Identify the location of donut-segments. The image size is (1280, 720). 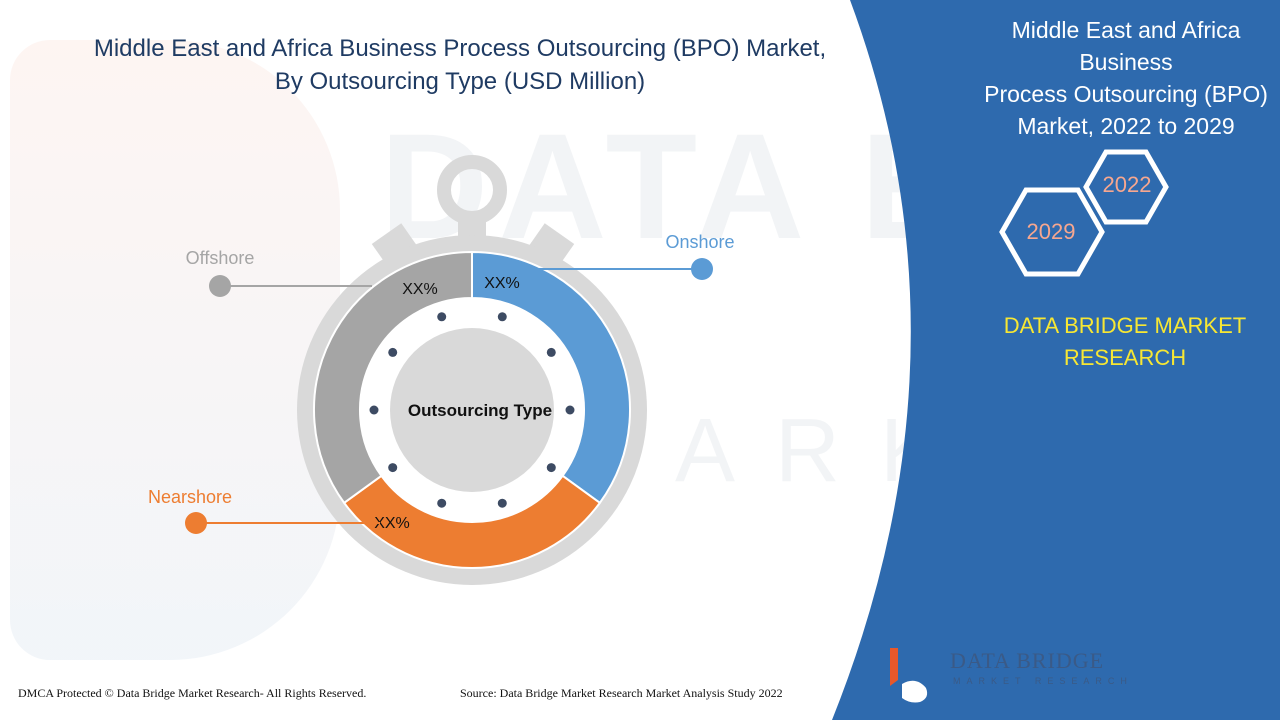
(472, 409).